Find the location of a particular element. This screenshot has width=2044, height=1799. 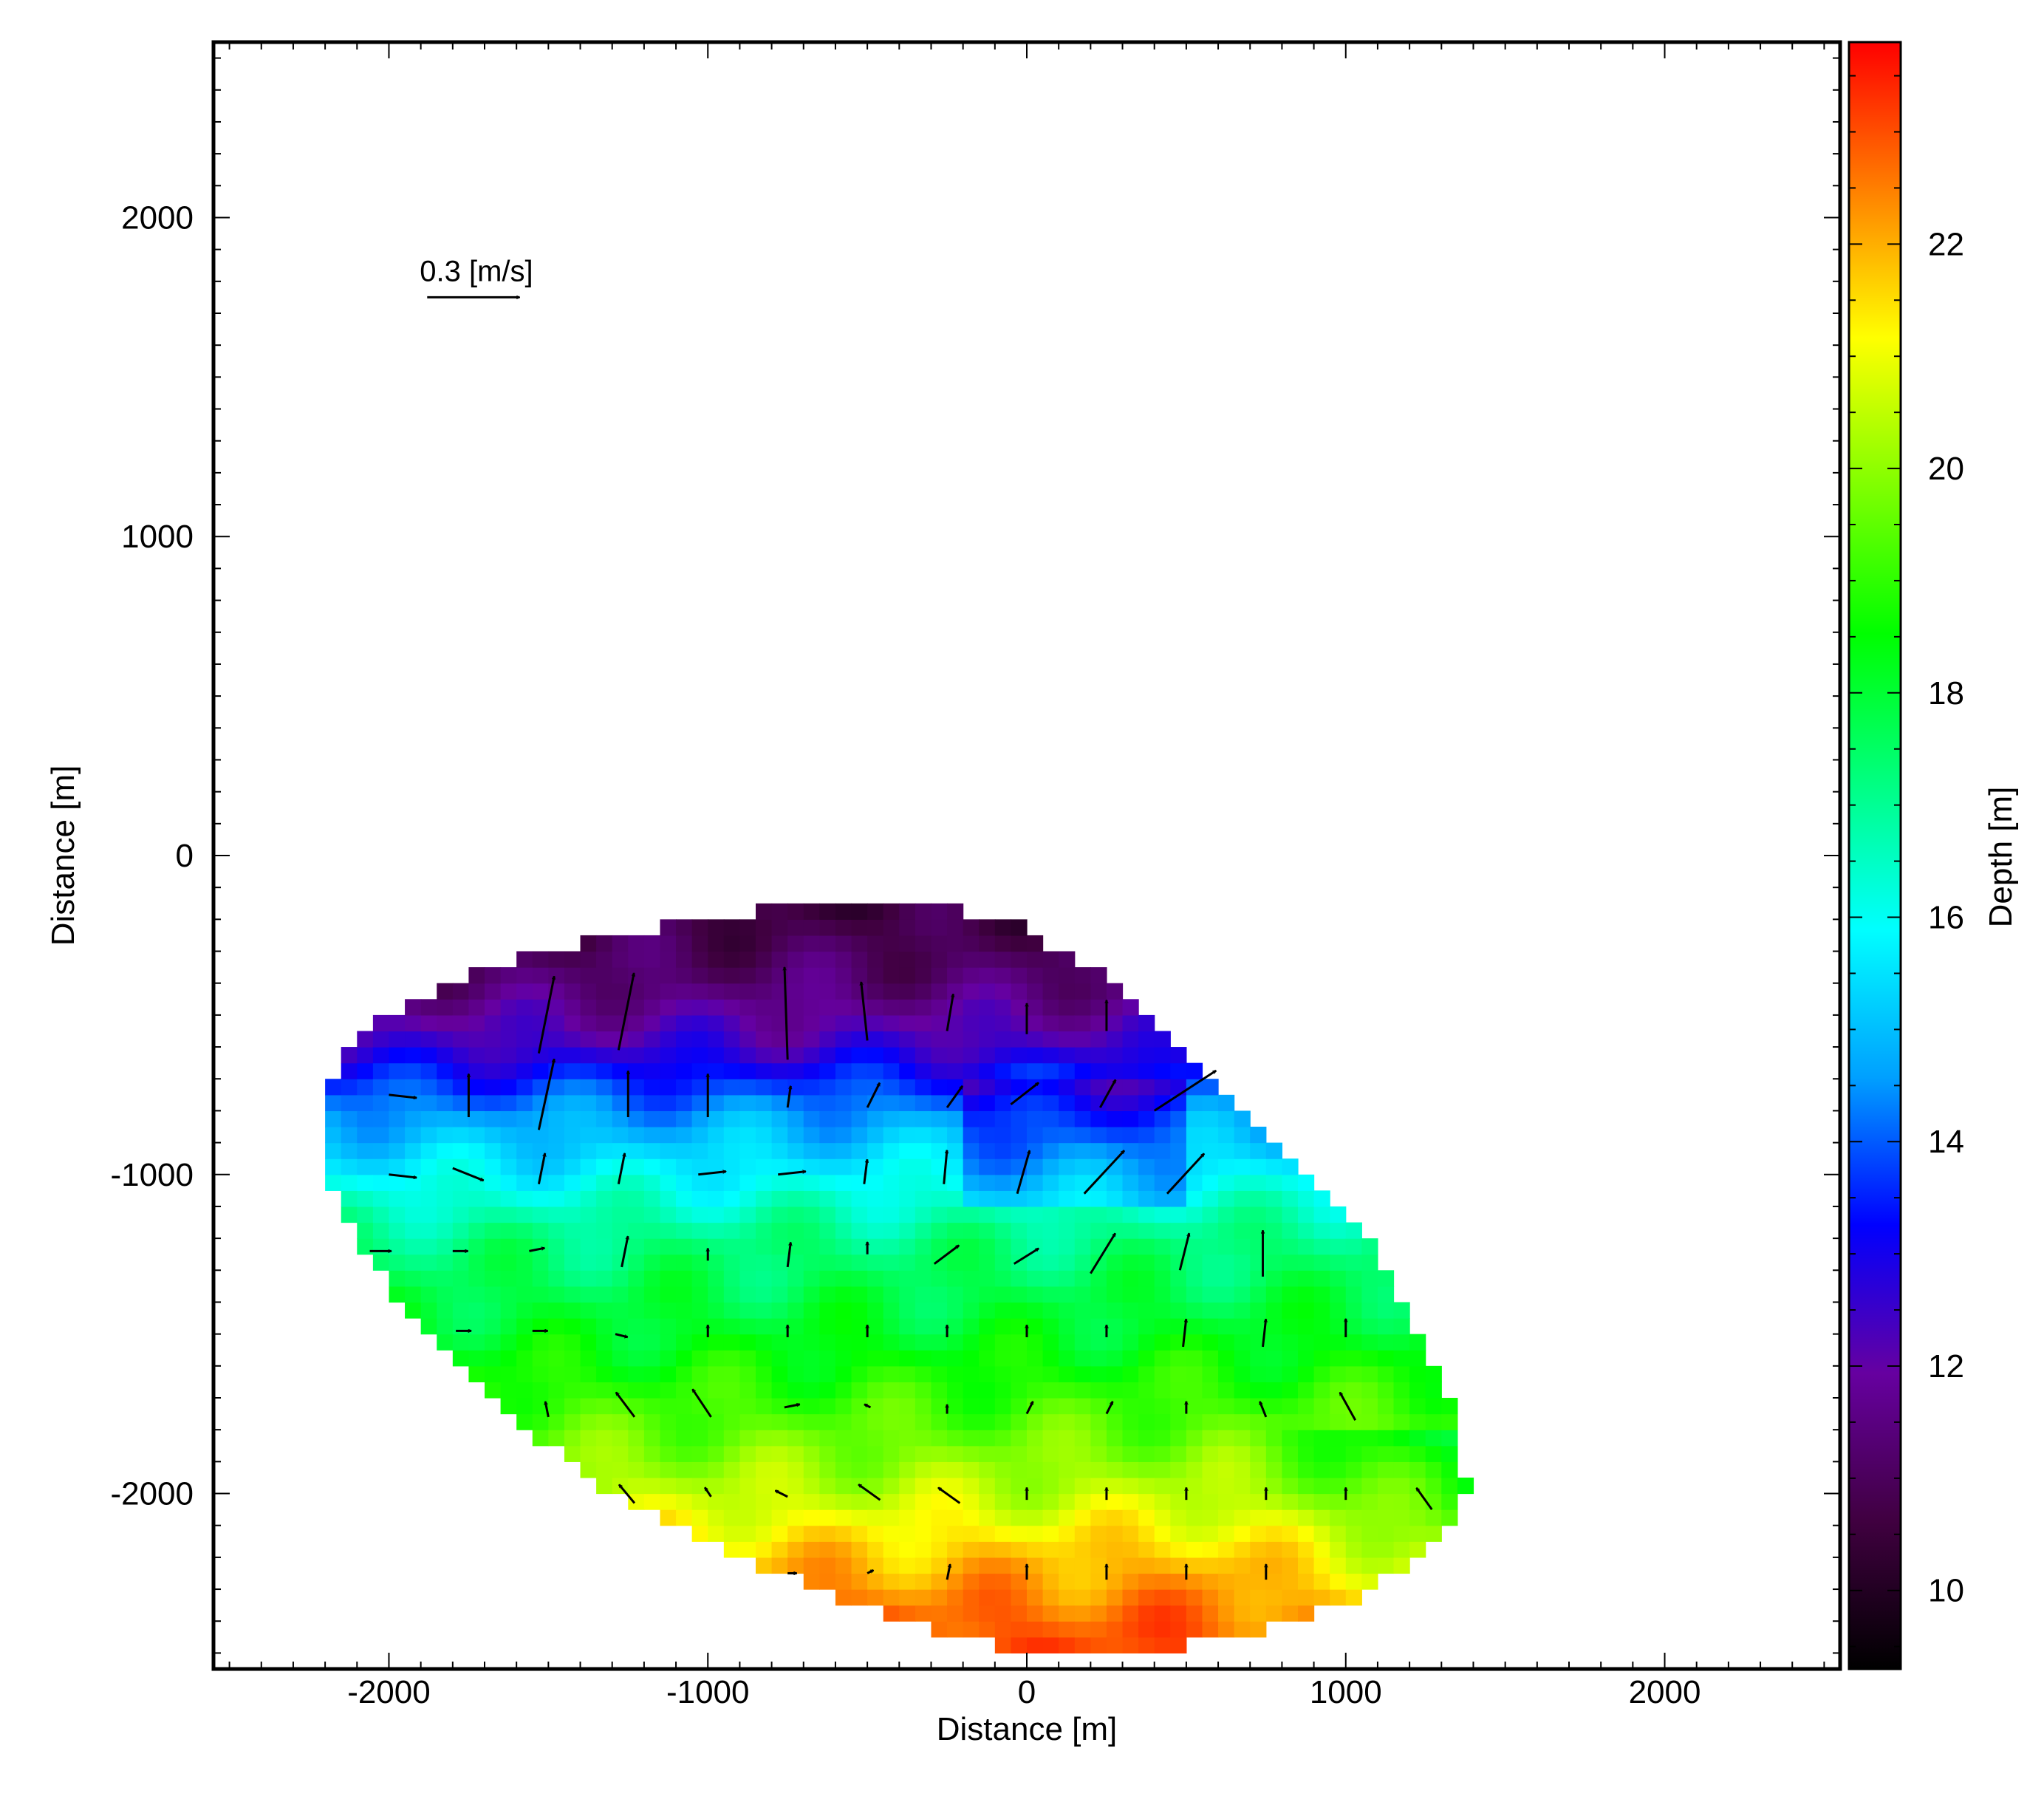

y-tick-label: 2000 is located at coordinates (157, 218).